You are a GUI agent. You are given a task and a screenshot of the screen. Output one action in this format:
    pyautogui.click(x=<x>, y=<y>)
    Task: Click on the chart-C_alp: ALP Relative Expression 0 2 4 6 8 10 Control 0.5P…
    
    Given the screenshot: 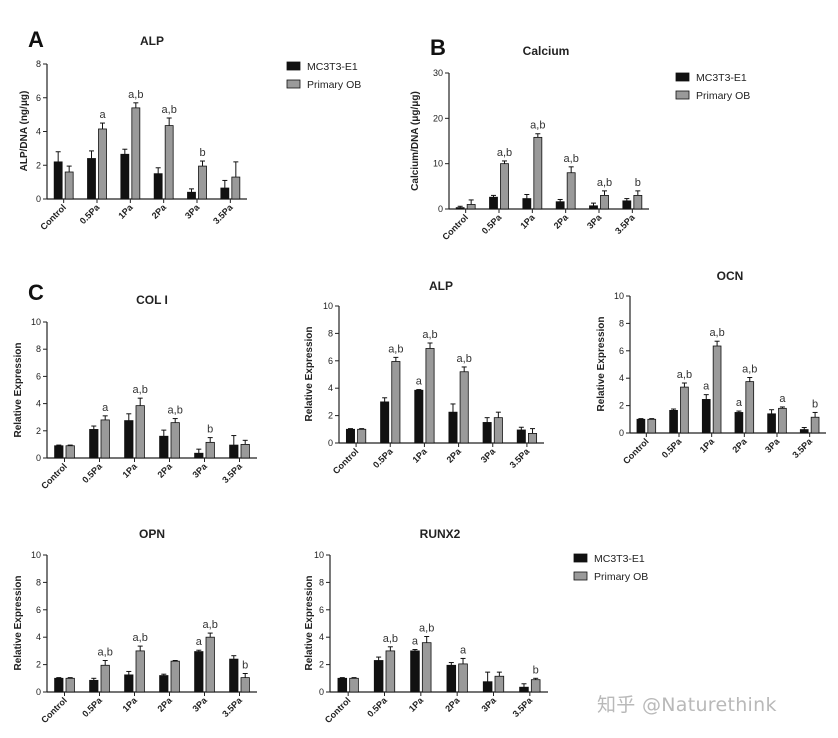 What is the action you would take?
    pyautogui.click(x=424, y=377)
    